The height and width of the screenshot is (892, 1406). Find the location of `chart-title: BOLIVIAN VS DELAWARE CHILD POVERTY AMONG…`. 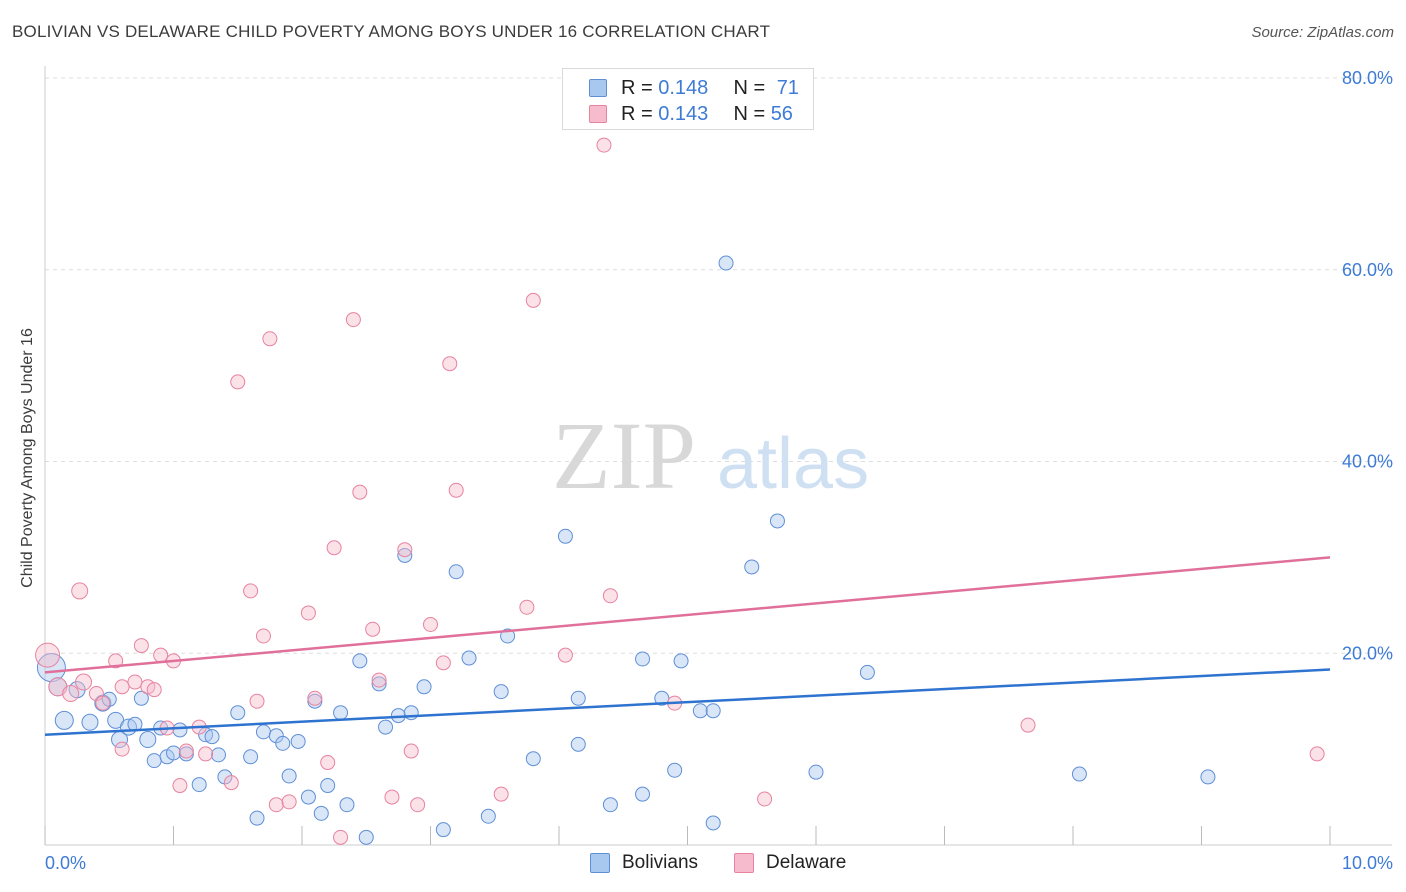

chart-title: BOLIVIAN VS DELAWARE CHILD POVERTY AMONG… is located at coordinates (391, 31).